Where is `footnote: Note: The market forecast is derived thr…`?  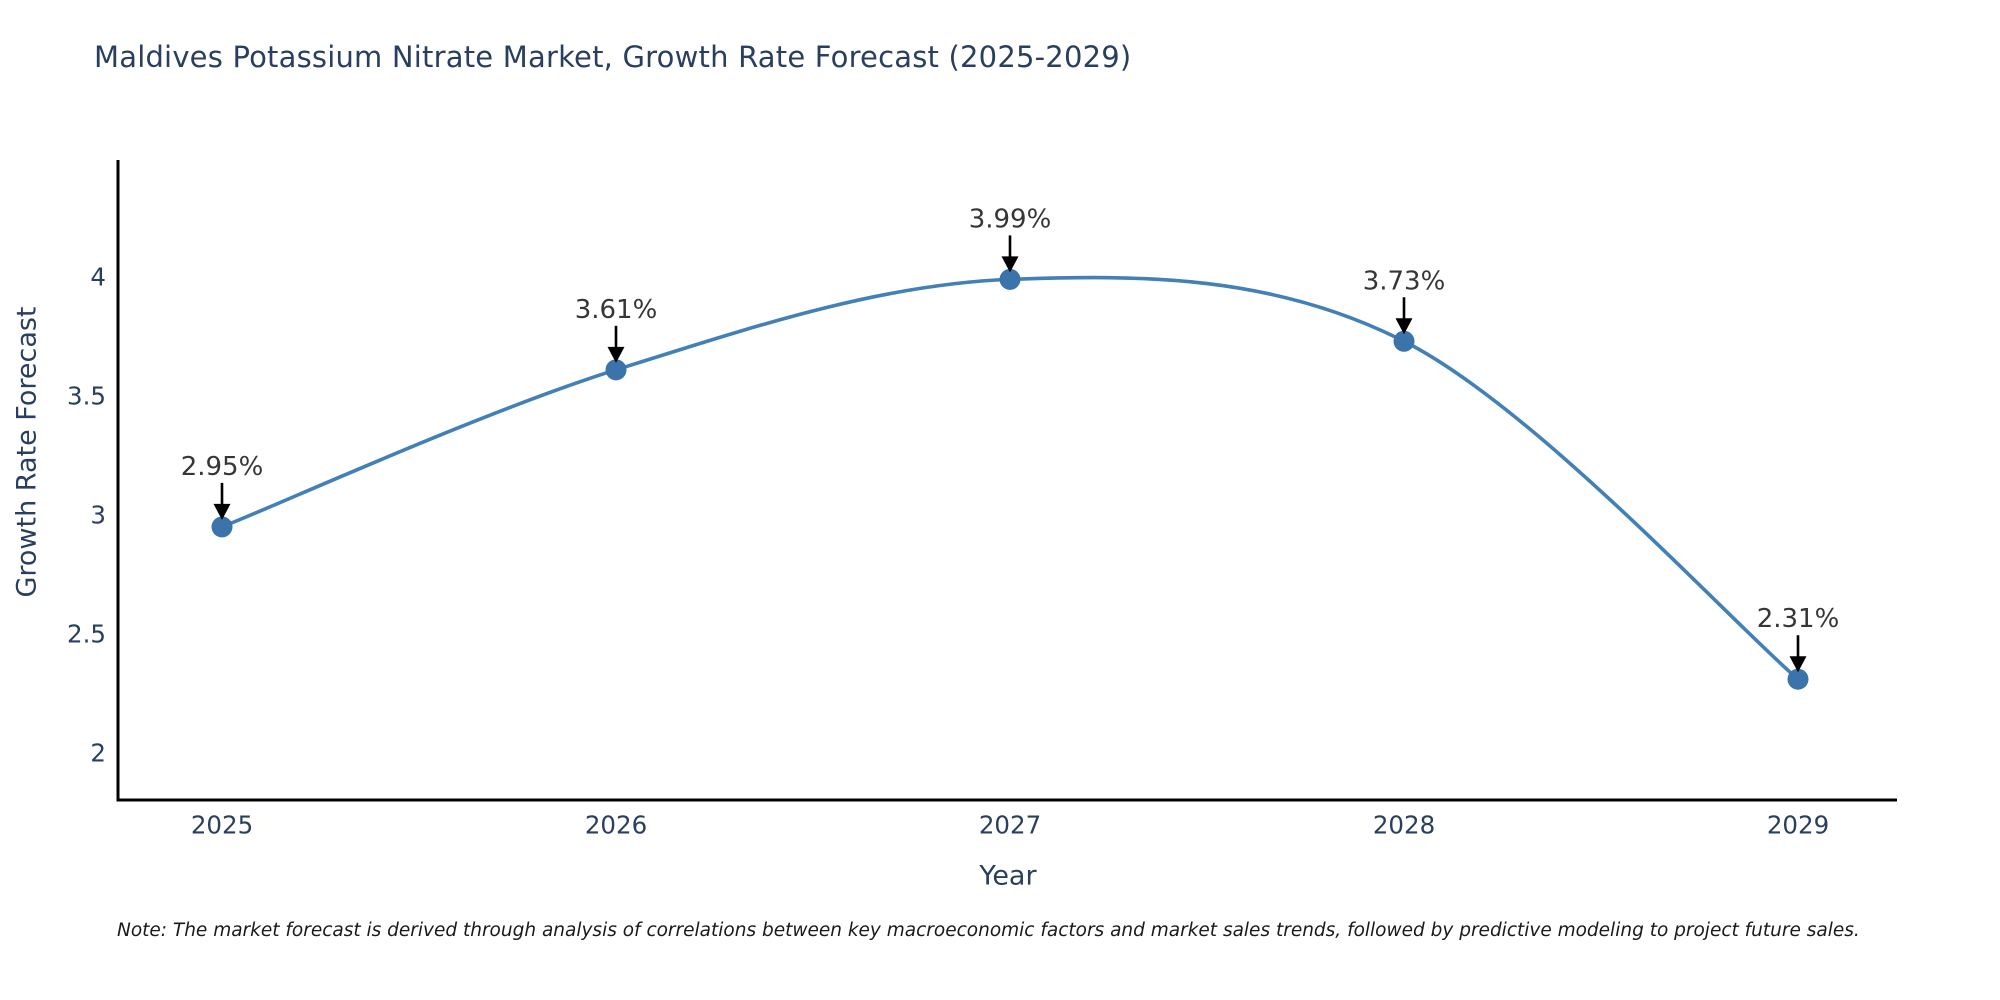 footnote: Note: The market forecast is derived thr… is located at coordinates (988, 930).